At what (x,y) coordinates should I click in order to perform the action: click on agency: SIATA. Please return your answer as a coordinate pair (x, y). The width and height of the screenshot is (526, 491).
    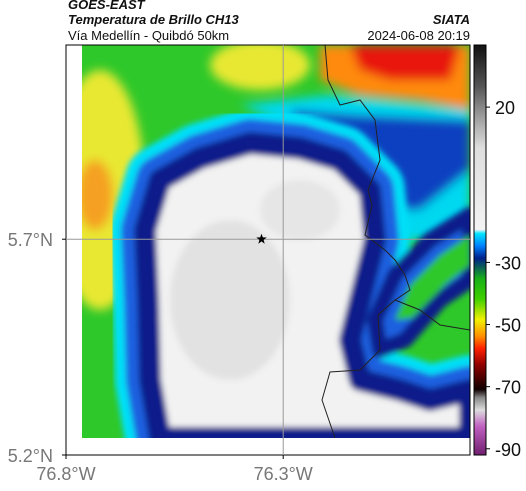
    Looking at the image, I should click on (451, 19).